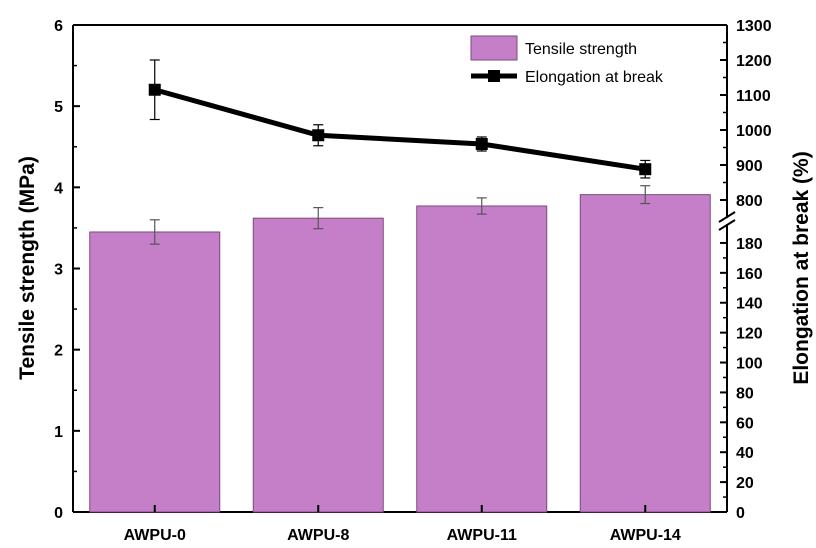 The height and width of the screenshot is (548, 816). What do you see at coordinates (58, 270) in the screenshot?
I see `y-tick-label: 3` at bounding box center [58, 270].